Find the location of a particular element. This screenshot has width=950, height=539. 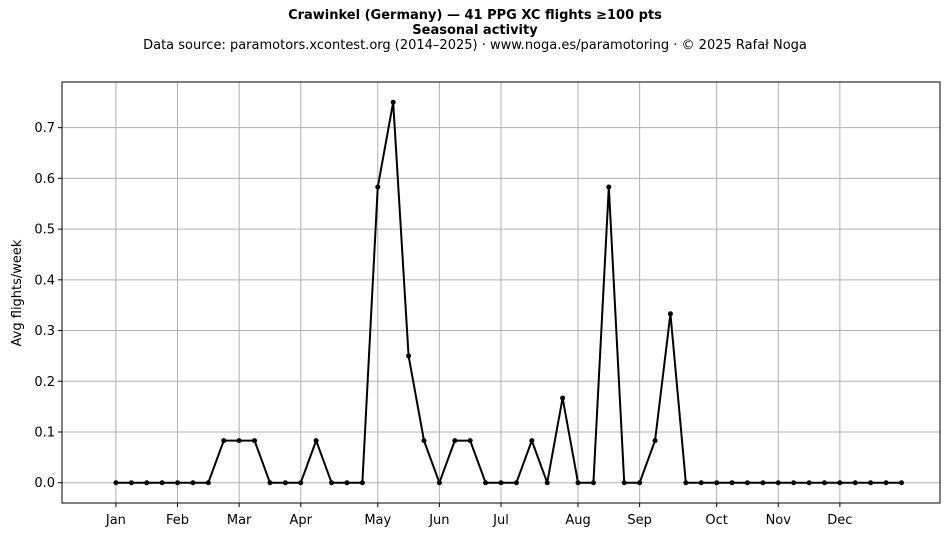

x-tick-label: Jul is located at coordinates (500, 520).